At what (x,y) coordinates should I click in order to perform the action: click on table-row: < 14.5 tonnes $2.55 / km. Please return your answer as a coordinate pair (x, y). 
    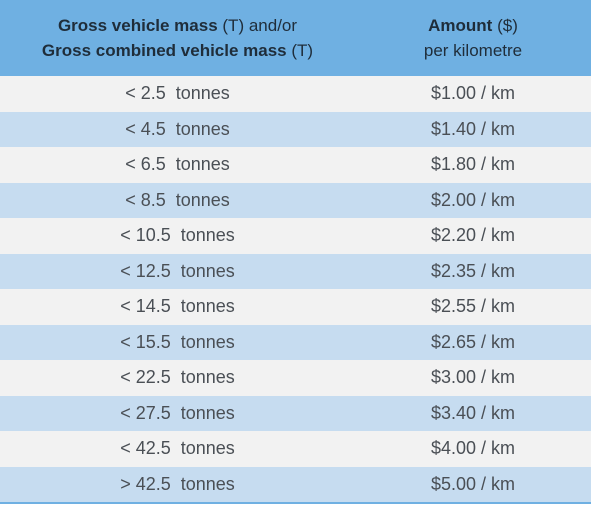
    Looking at the image, I should click on (295, 307).